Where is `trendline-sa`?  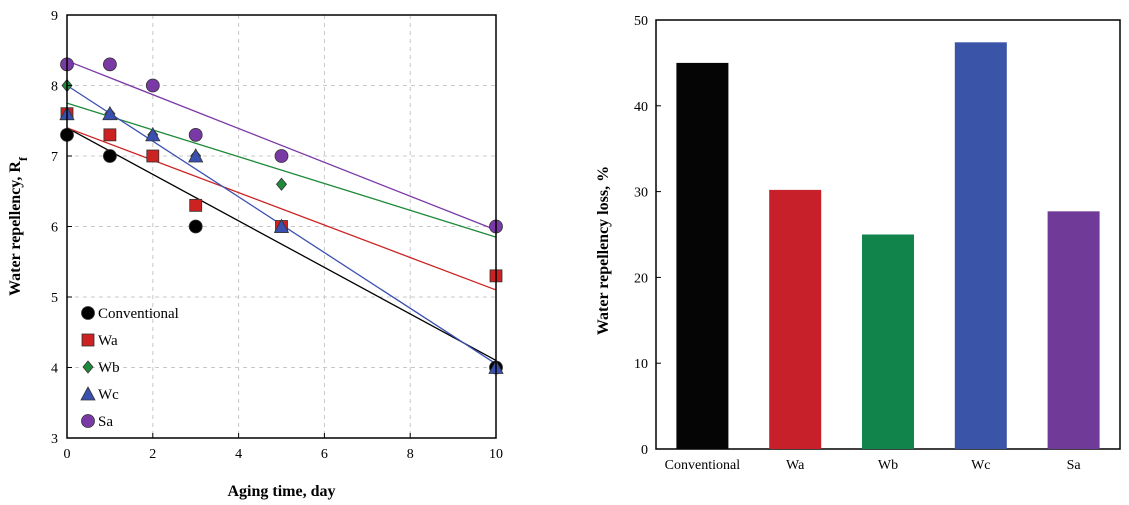 trendline-sa is located at coordinates (281, 145).